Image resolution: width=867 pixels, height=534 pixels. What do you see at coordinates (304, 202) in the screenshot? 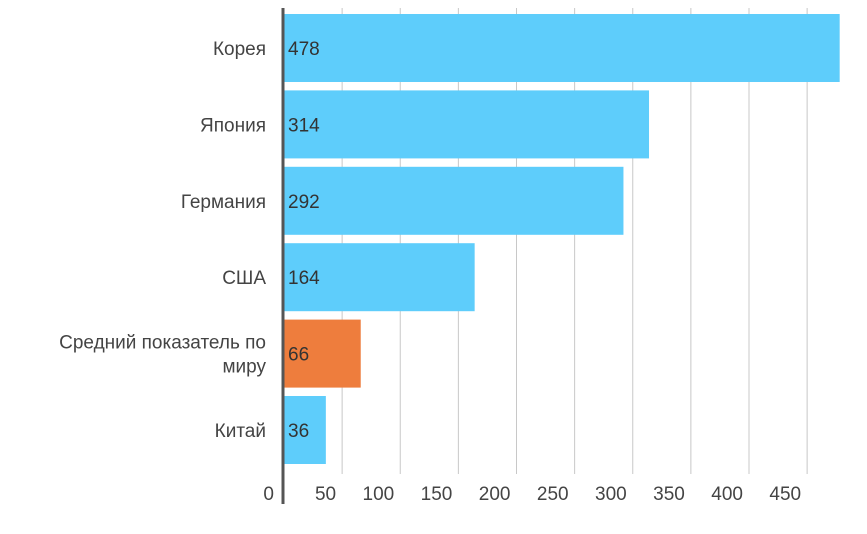
I see `value-label-2: 292` at bounding box center [304, 202].